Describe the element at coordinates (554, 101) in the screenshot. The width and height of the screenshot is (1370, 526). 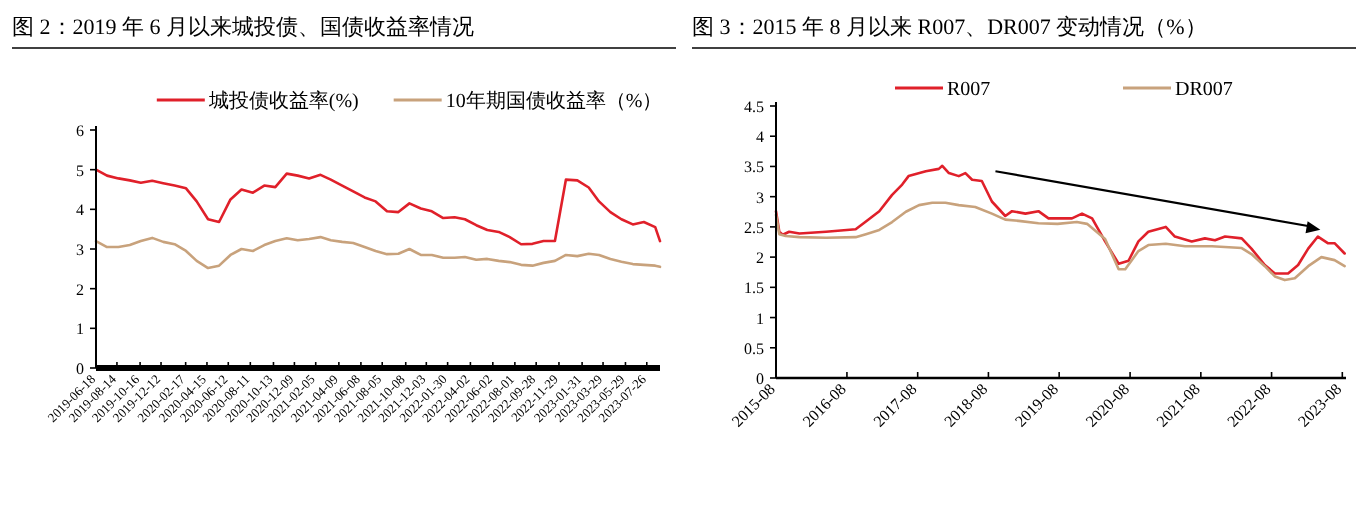
I see `legend-label: 10年期国债收益率（%）` at that location.